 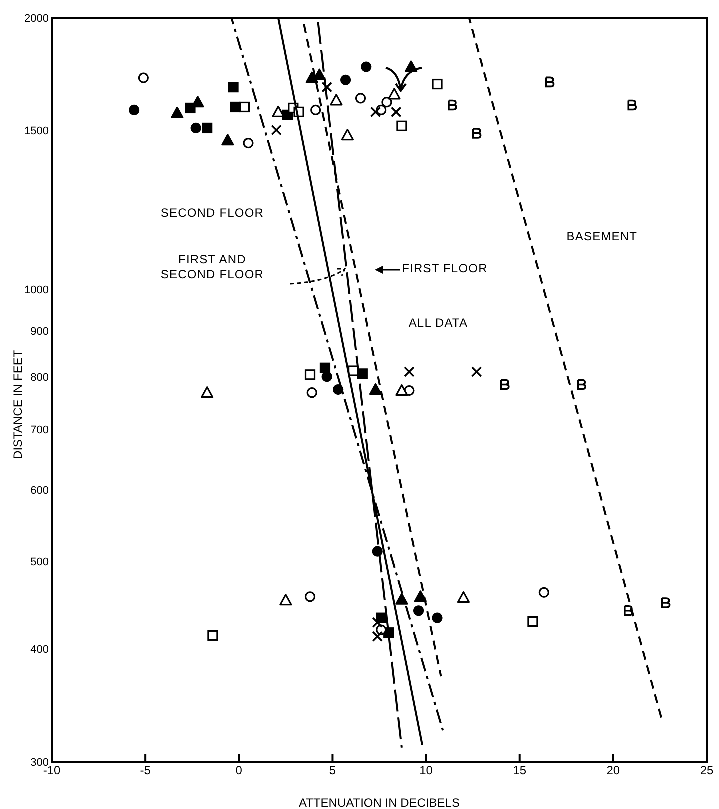 What do you see at coordinates (613, 771) in the screenshot?
I see `x-tick-label: 20` at bounding box center [613, 771].